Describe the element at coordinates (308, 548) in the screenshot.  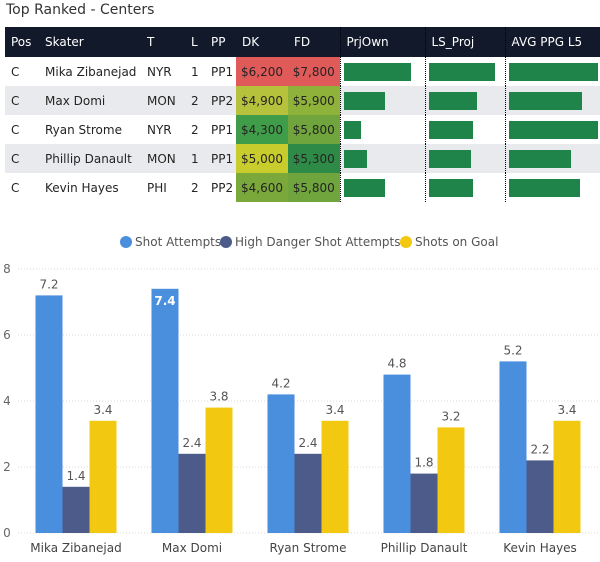
I see `x-tick-label: Ryan Strome` at that location.